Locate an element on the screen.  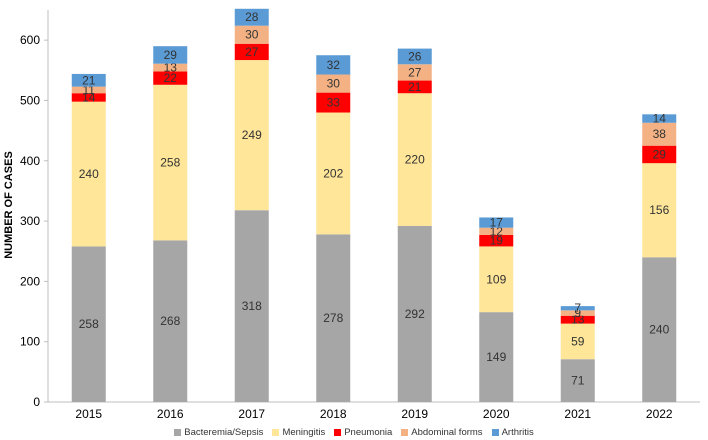
legend-label: Bacteremia/Sepsis is located at coordinates (224, 432).